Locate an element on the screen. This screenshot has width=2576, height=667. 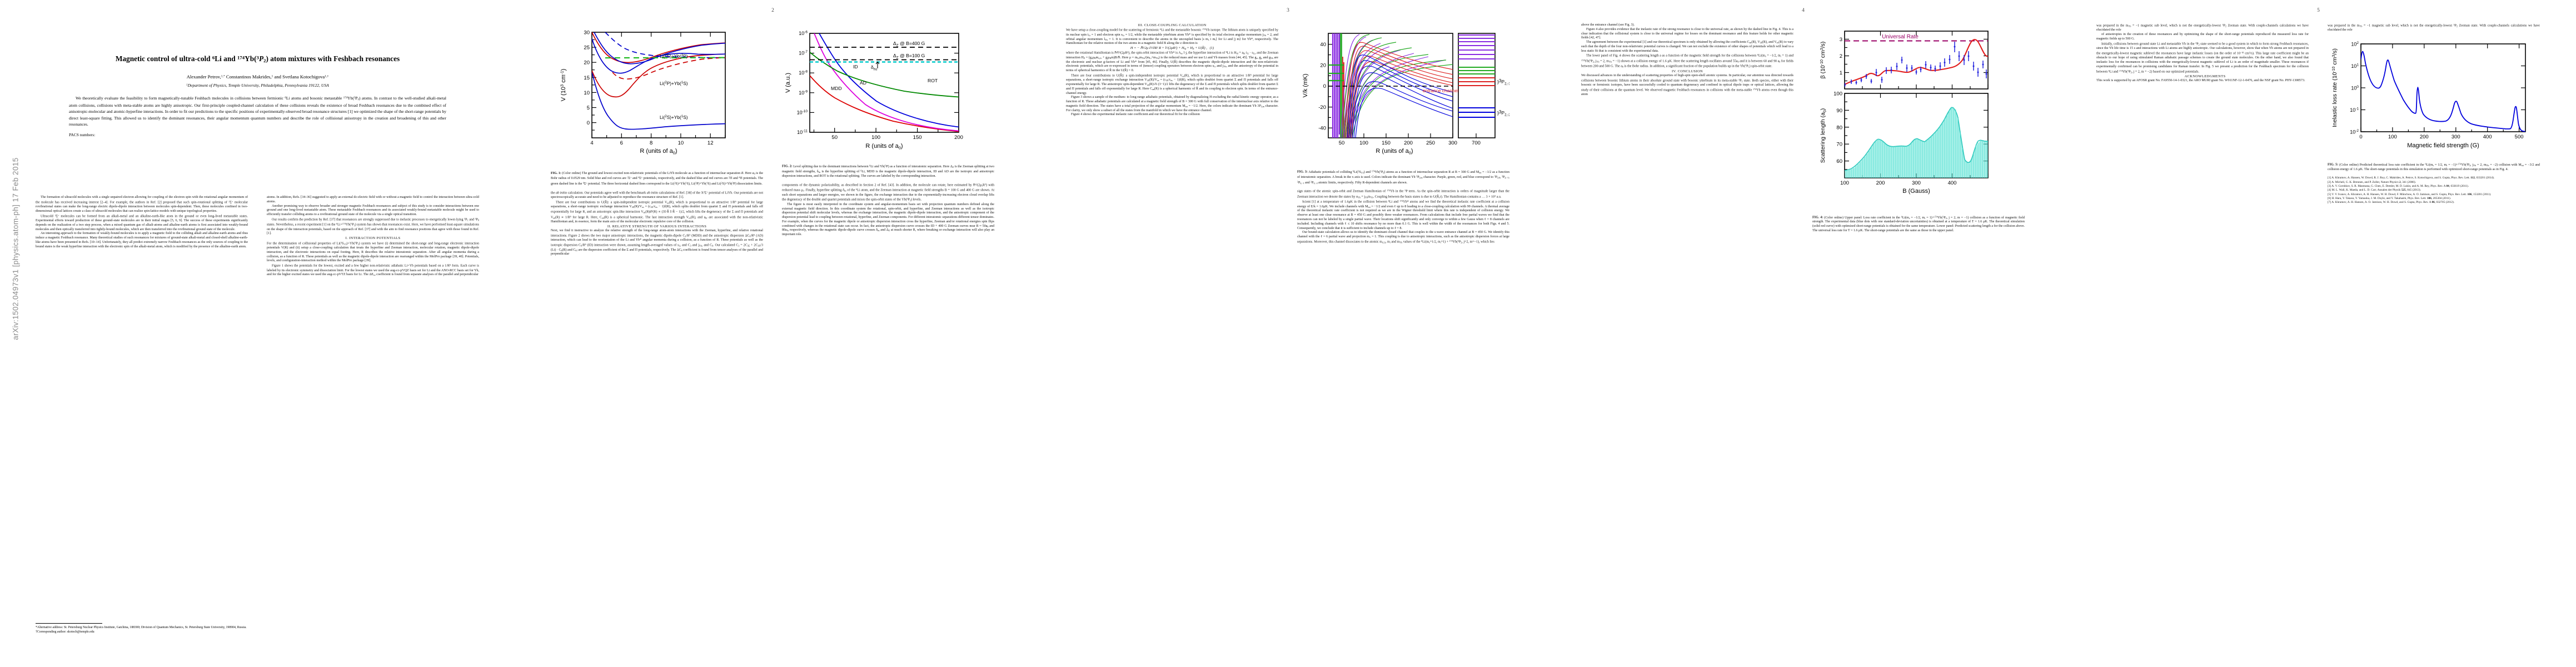
svg-text: B (Gauss) is located at coordinates (1916, 191).